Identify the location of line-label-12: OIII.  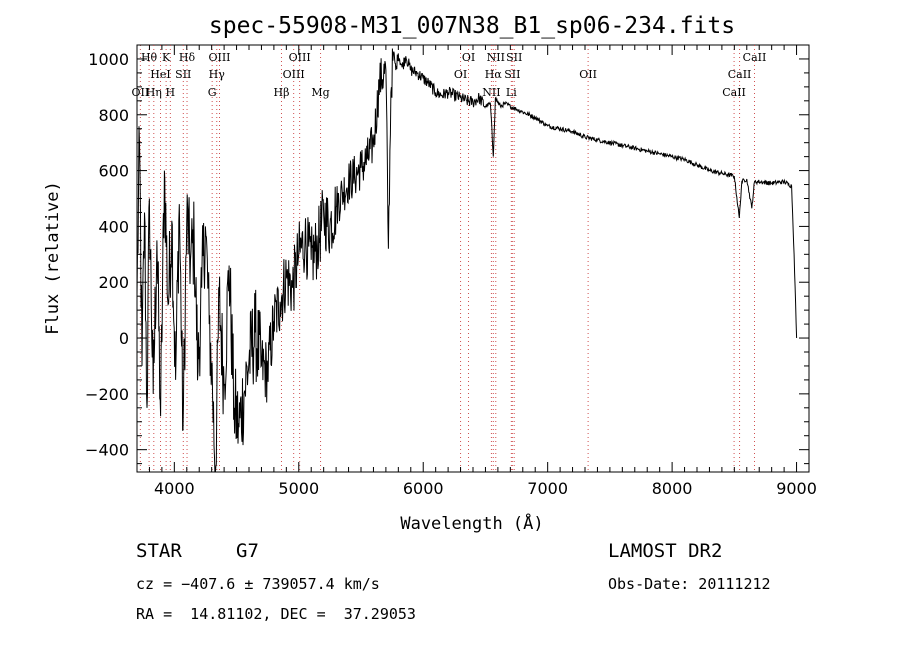
(294, 74).